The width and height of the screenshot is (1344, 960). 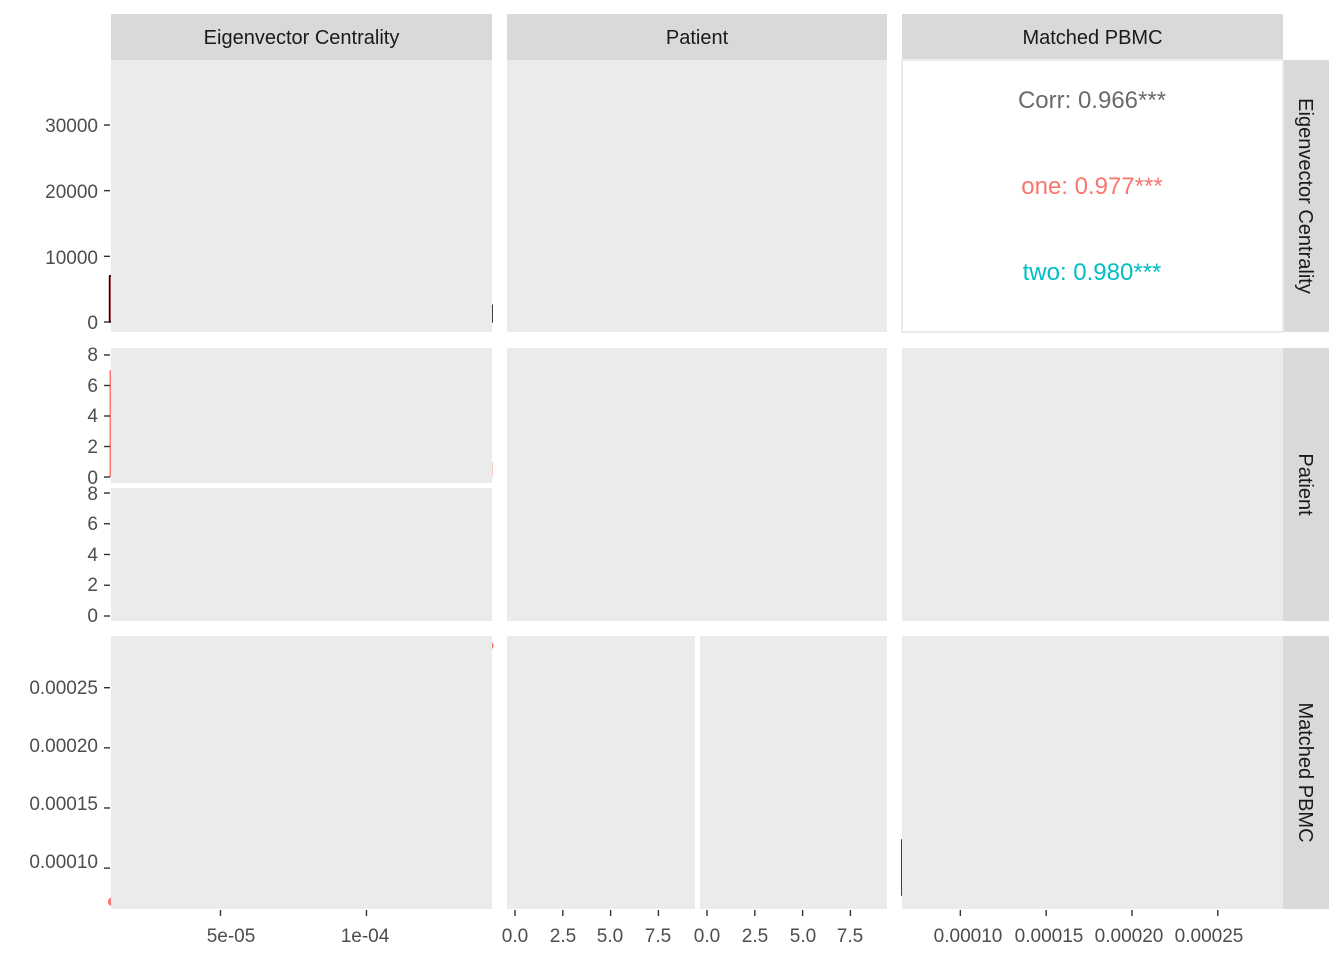 I want to click on strip-right-2-label: Patient, so click(x=1305, y=484).